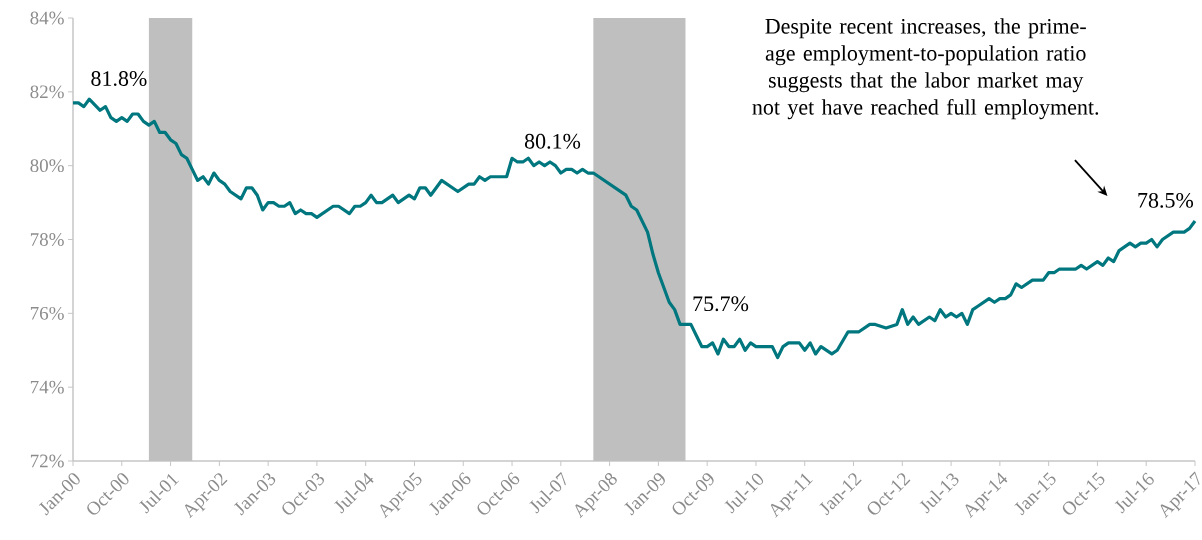 The width and height of the screenshot is (1202, 540). What do you see at coordinates (721, 304) in the screenshot?
I see `annotation: 75.7%` at bounding box center [721, 304].